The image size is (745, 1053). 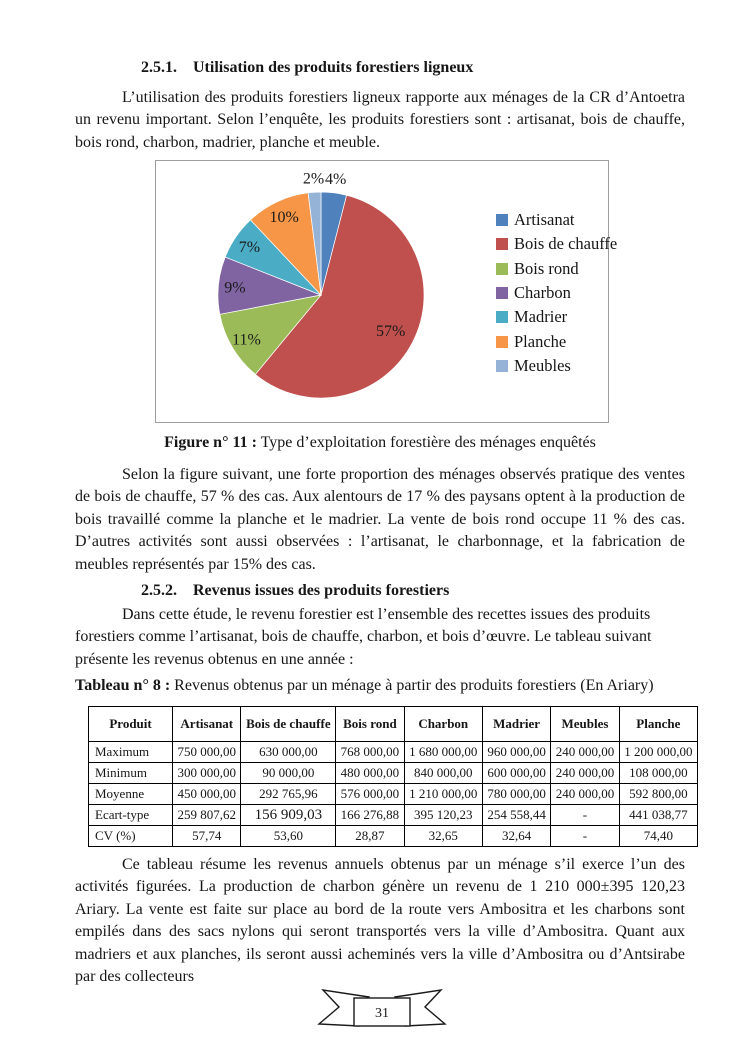 I want to click on legend-swatch-planche, so click(x=502, y=341).